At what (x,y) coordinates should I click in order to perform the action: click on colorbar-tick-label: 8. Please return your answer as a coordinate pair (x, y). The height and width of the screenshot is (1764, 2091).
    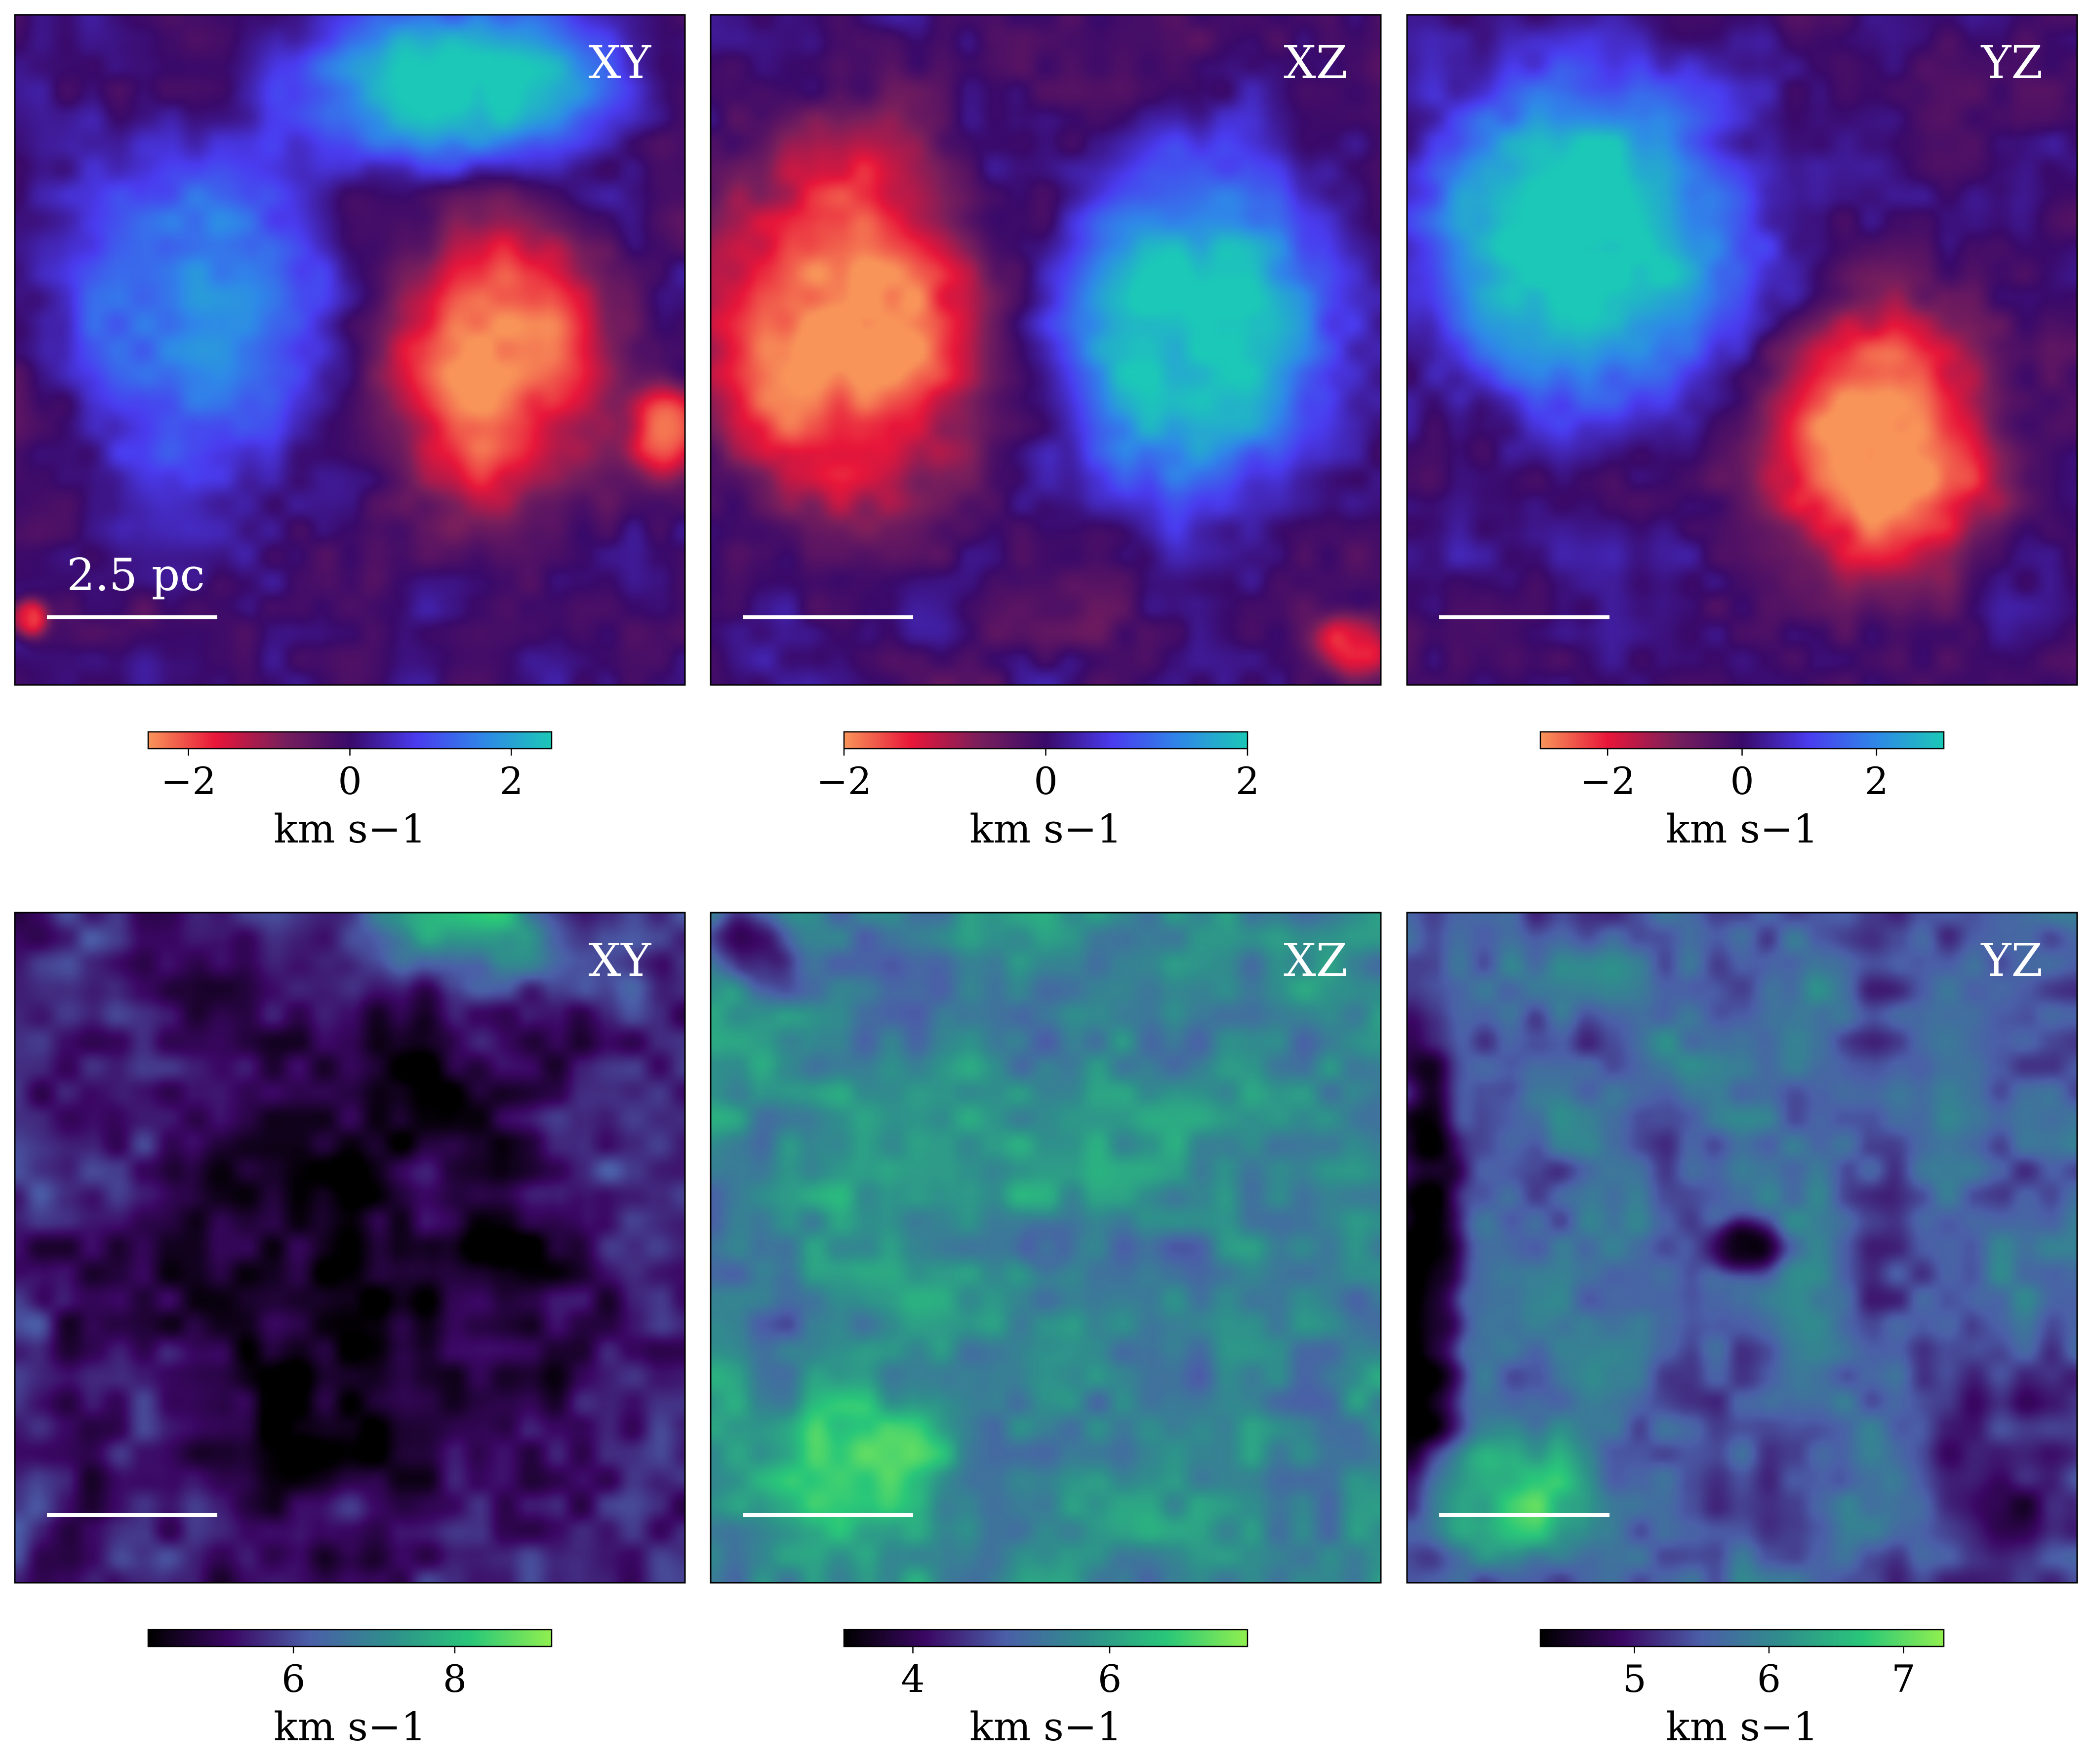
    Looking at the image, I should click on (455, 1679).